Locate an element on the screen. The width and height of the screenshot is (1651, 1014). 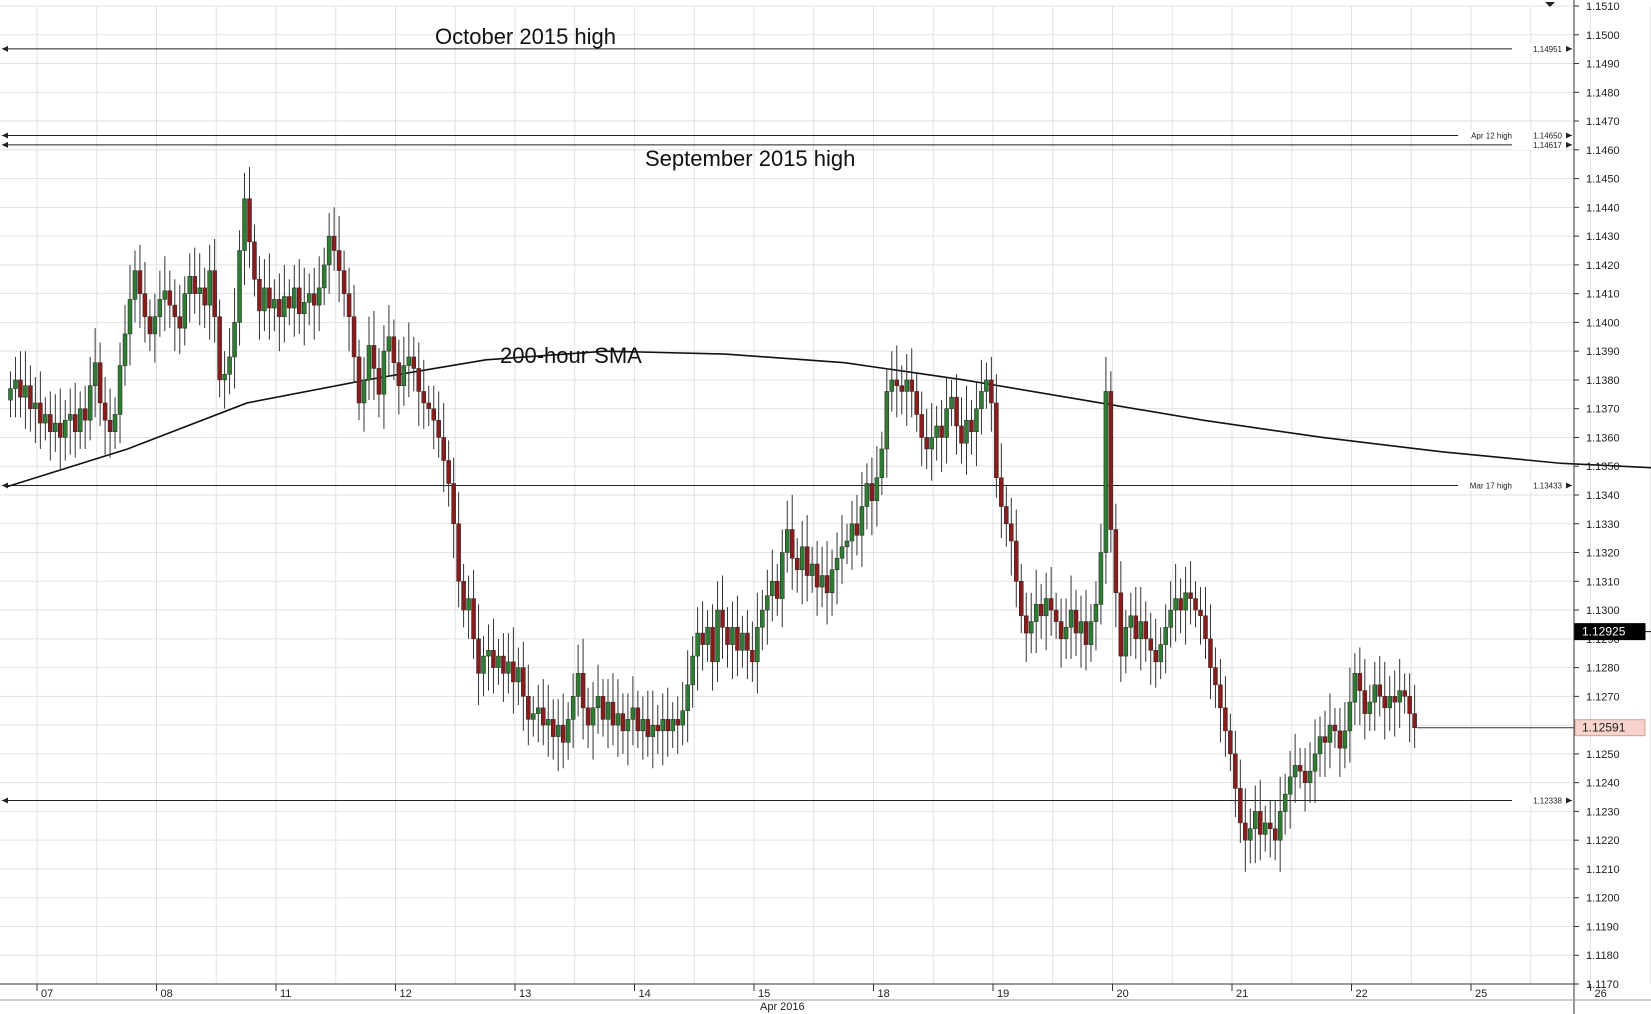
y-tick-label: 1.1470 is located at coordinates (1603, 122).